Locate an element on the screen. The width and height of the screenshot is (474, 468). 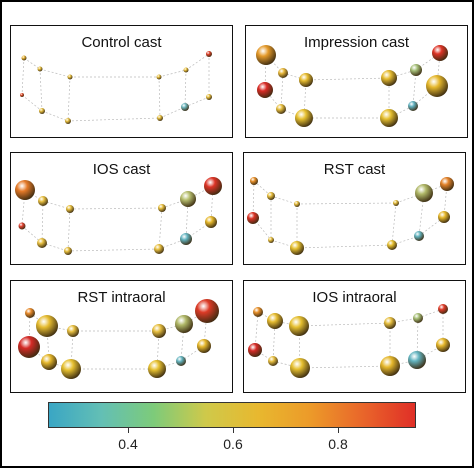
colorbar-tick-label: 0.8 is located at coordinates (338, 444).